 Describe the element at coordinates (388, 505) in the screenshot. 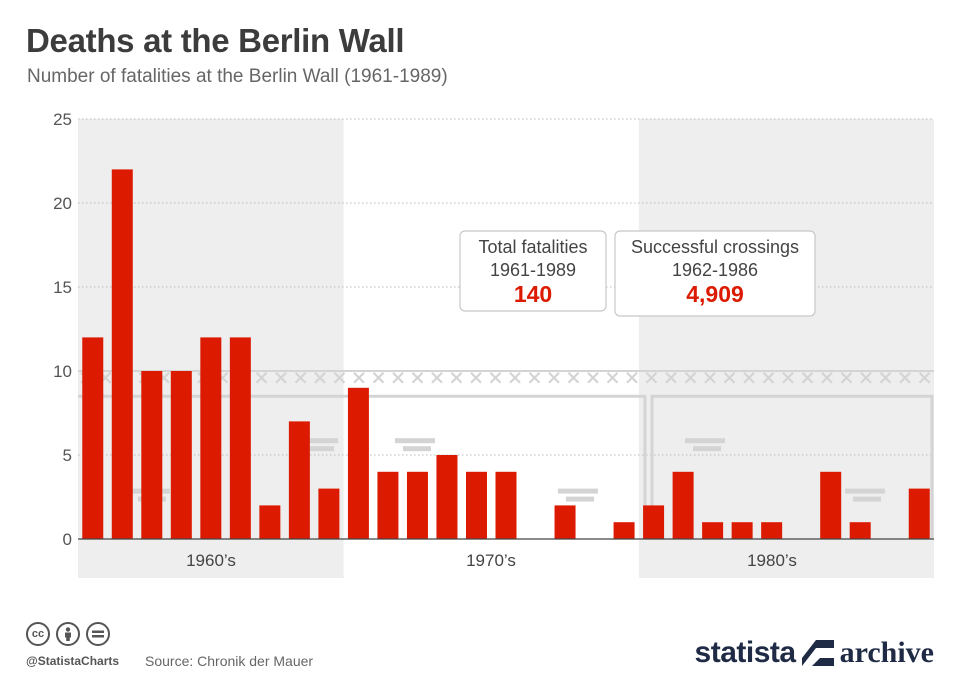

I see `bar-1971` at that location.